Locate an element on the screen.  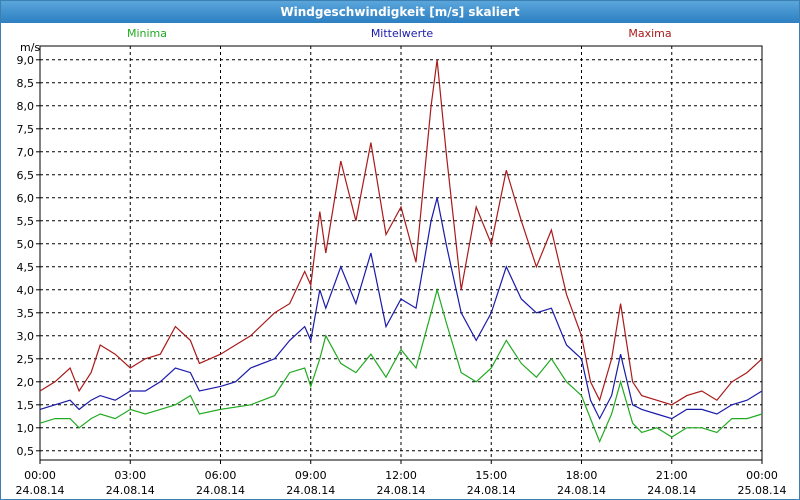
x-tick-time: 12:00 is located at coordinates (401, 475).